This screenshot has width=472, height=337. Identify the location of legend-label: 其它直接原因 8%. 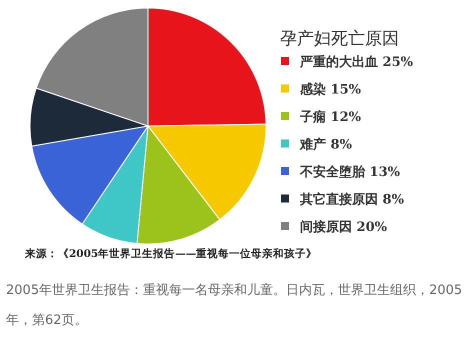
(352, 200).